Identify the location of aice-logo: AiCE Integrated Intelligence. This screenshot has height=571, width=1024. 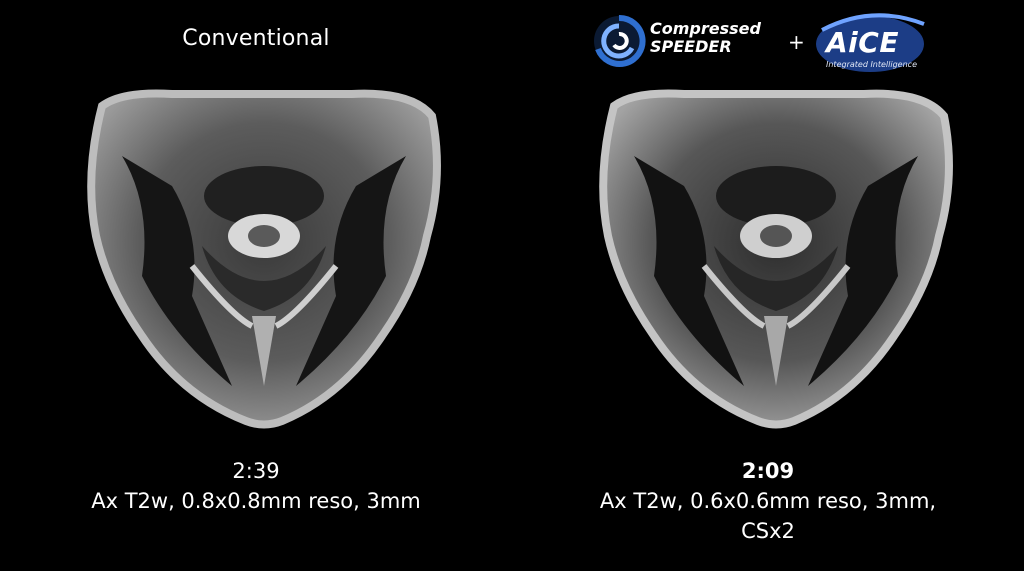
(872, 42).